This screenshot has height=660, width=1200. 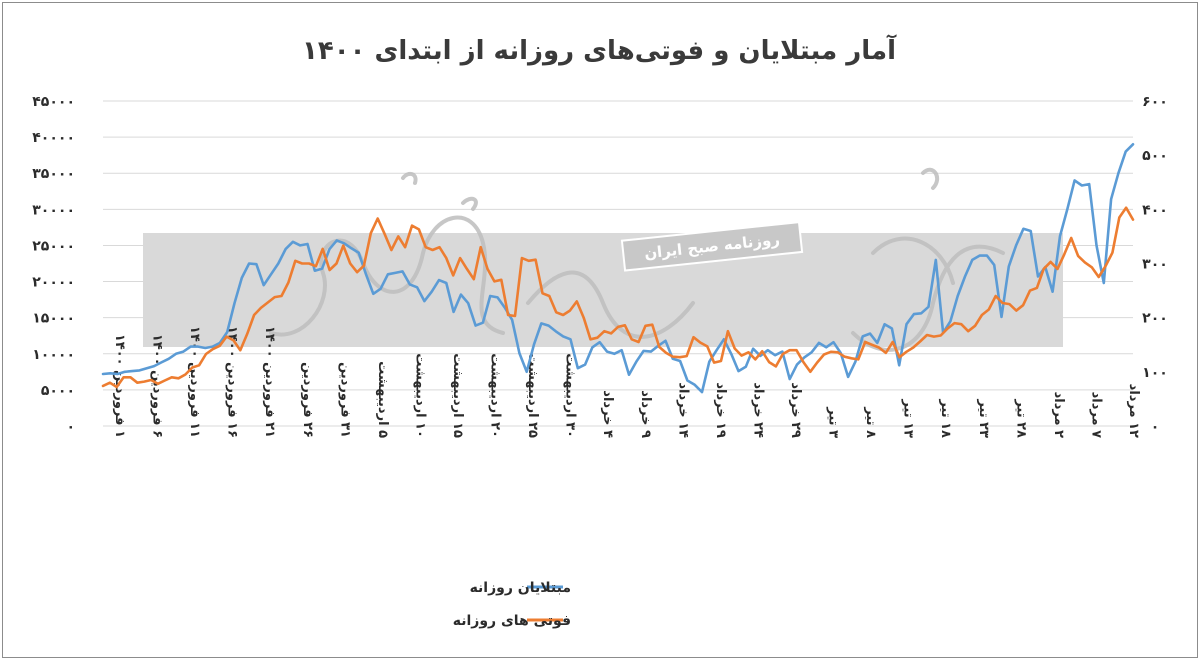 I want to click on x-tick-label: ۳ تیر, so click(x=833, y=422).